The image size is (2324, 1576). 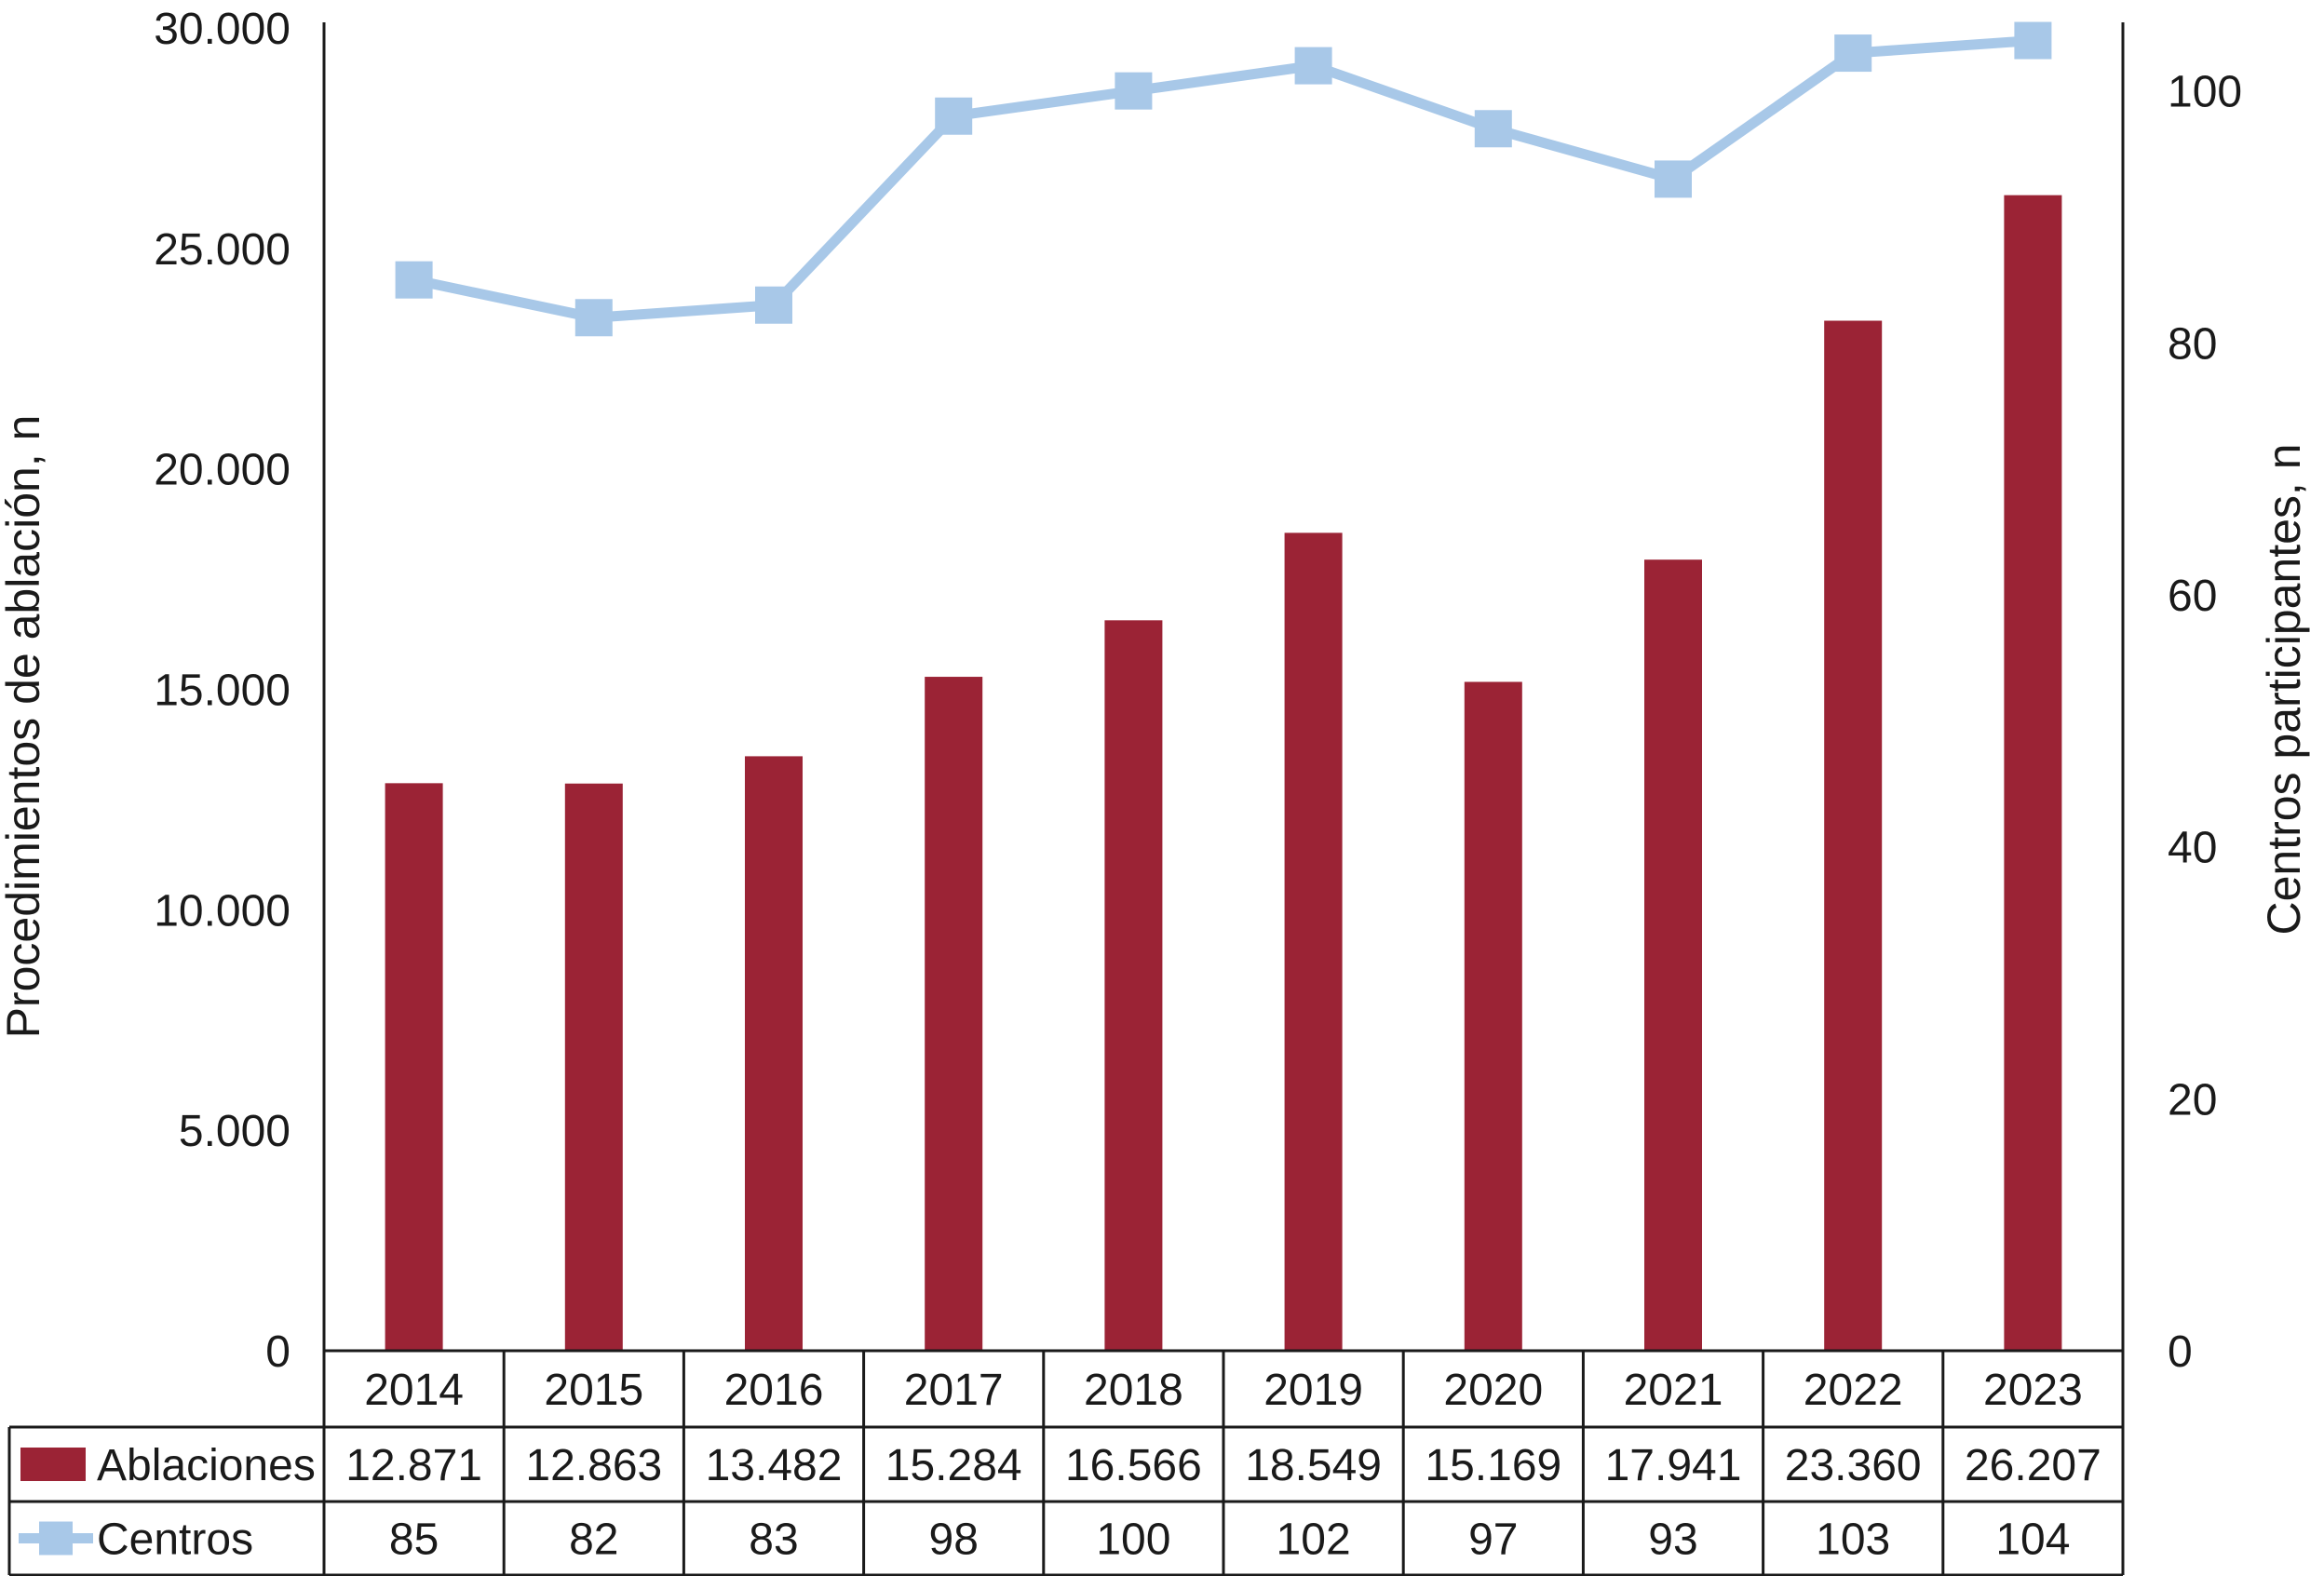 What do you see at coordinates (1493, 1391) in the screenshot?
I see `x-tick-label: 2020` at bounding box center [1493, 1391].